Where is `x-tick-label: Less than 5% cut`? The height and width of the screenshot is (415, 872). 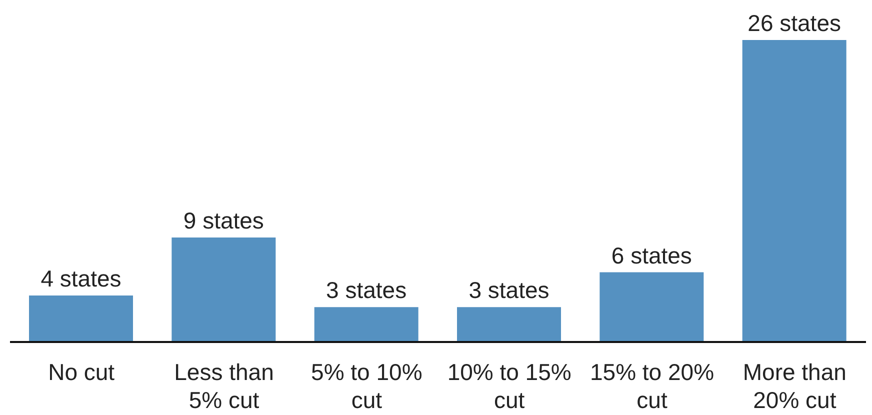
x-tick-label: Less than 5% cut is located at coordinates (224, 386).